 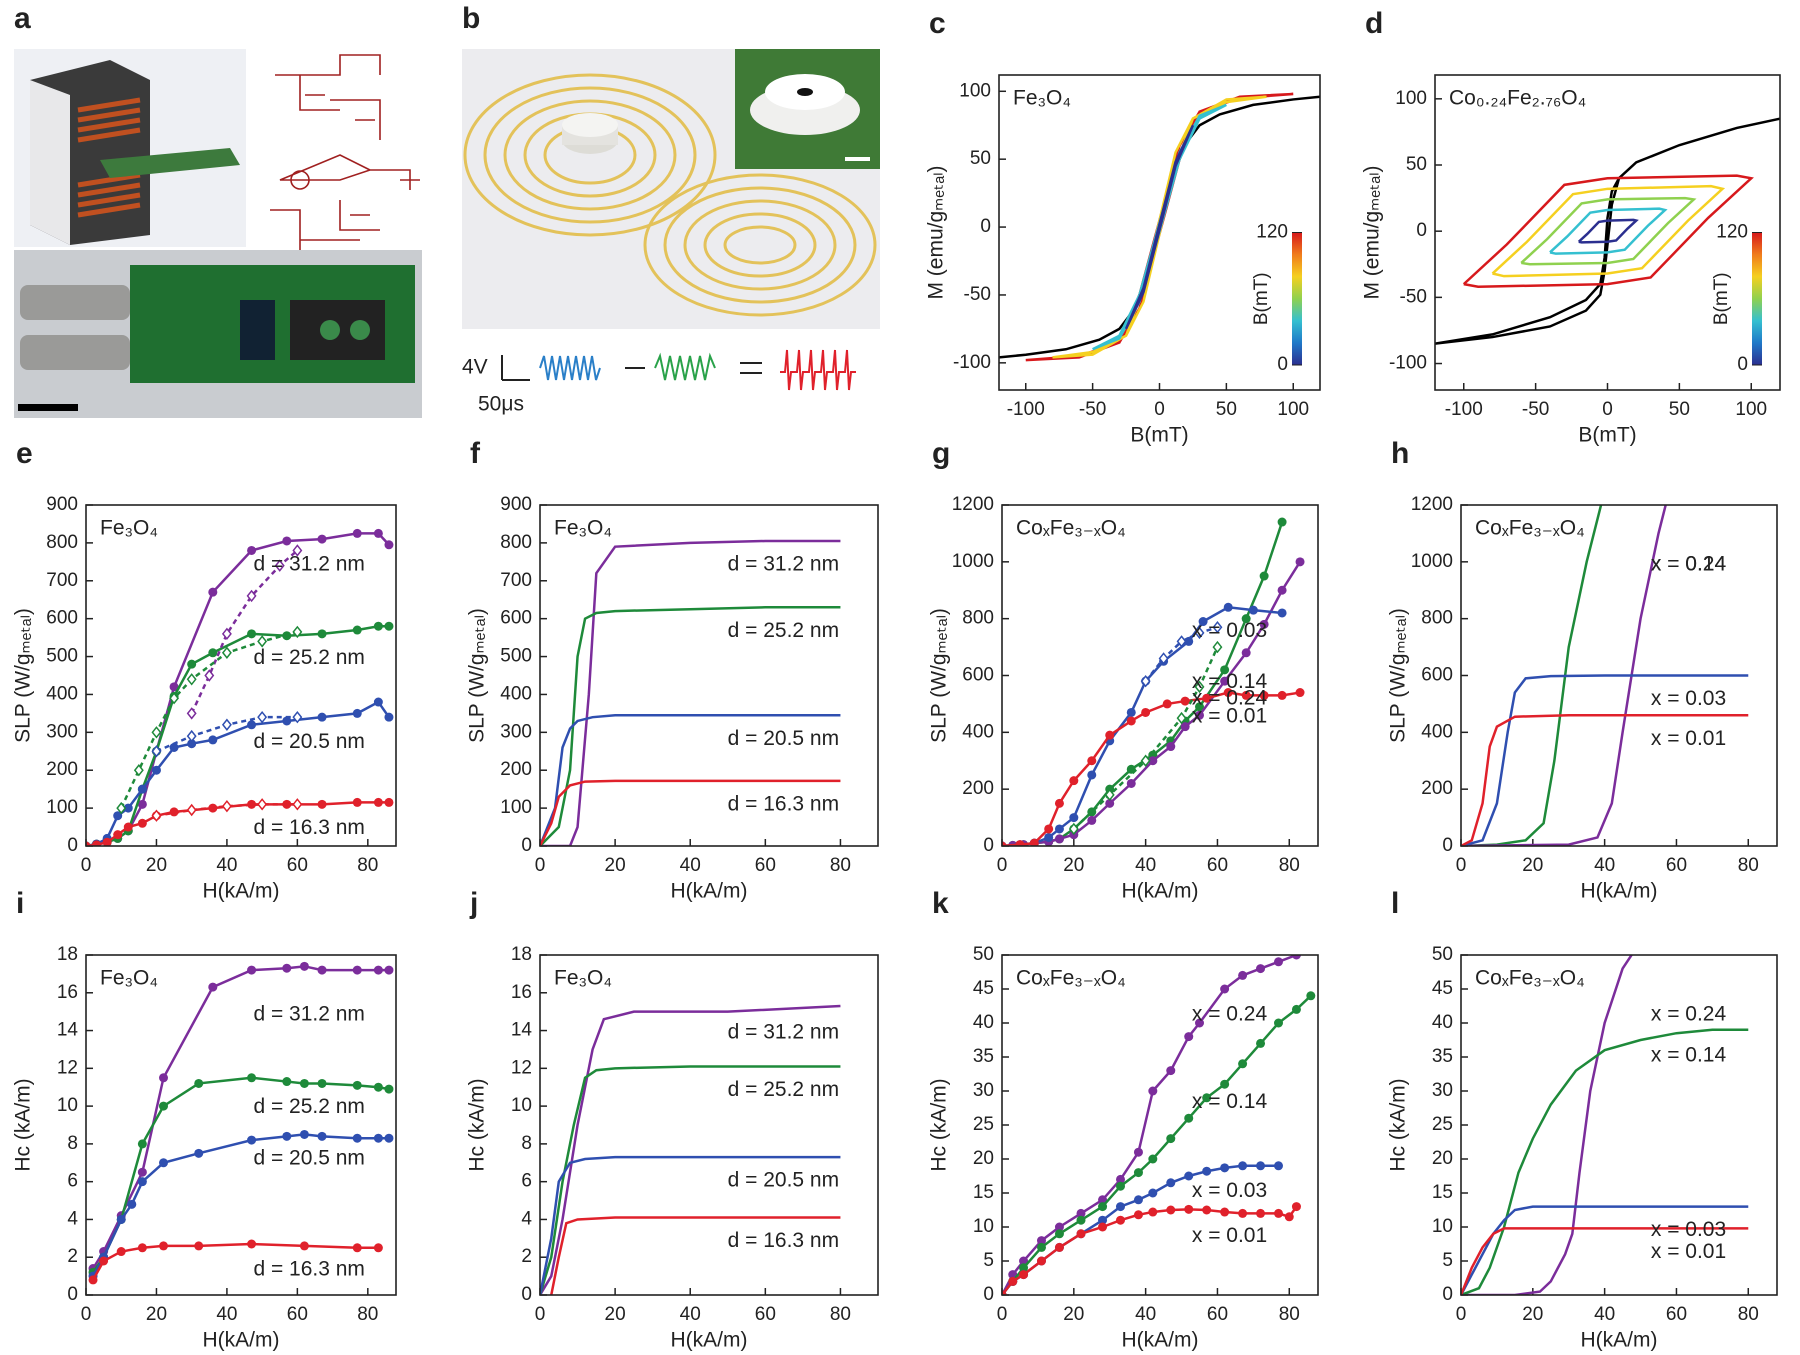 I want to click on panel-label: l, so click(x=1395, y=903).